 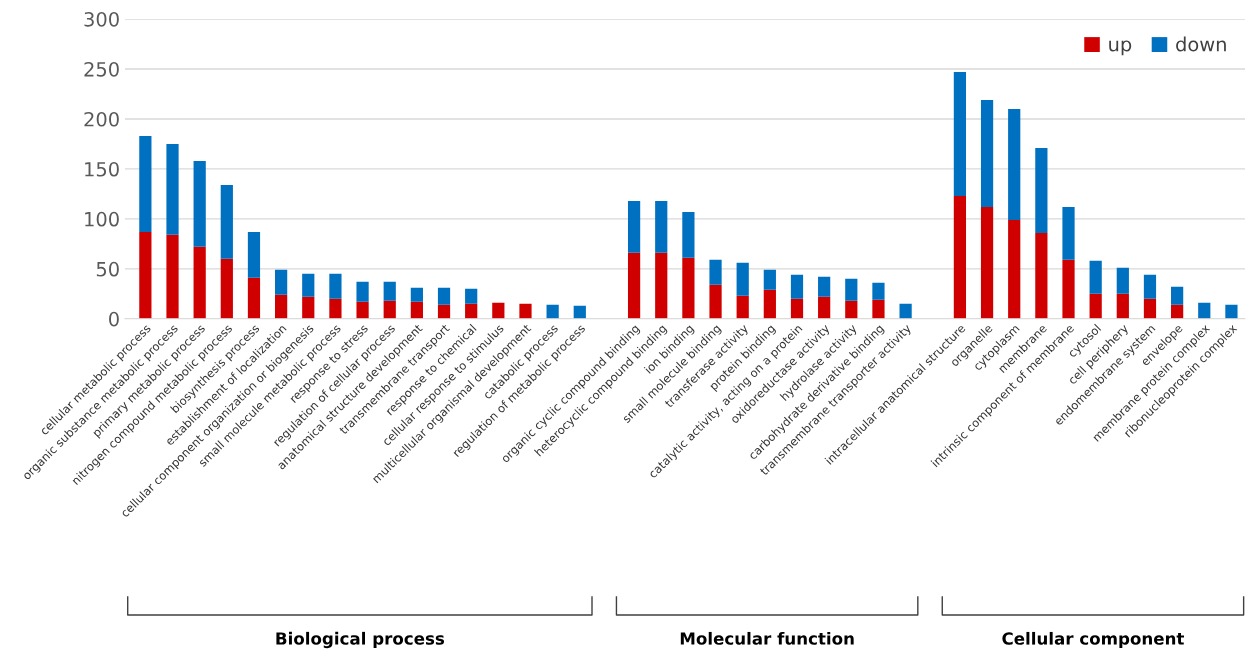 What do you see at coordinates (1120, 48) in the screenshot?
I see `legend-label: up` at bounding box center [1120, 48].